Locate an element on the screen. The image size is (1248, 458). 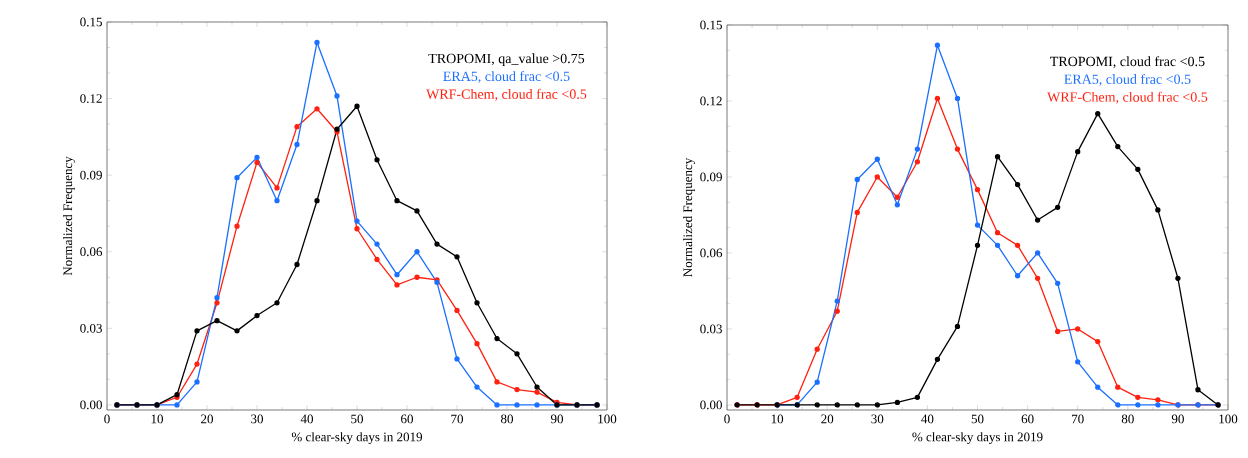
text: TROPOMI, cloud frac <0.5 is located at coordinates (1127, 62).